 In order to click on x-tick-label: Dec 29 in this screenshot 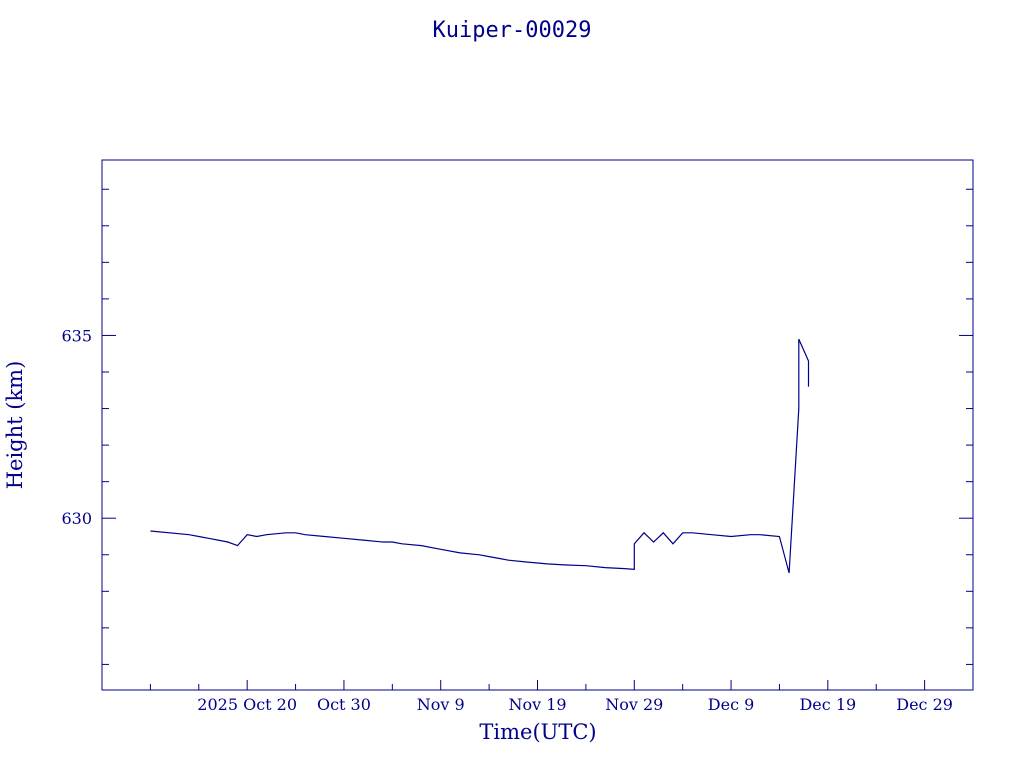, I will do `click(924, 704)`.